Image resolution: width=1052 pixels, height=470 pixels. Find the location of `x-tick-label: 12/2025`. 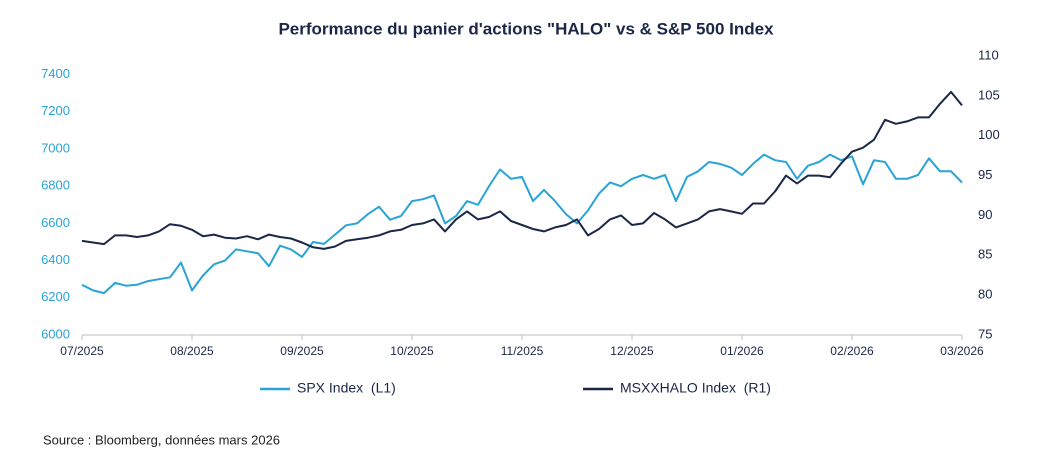

x-tick-label: 12/2025 is located at coordinates (632, 351).